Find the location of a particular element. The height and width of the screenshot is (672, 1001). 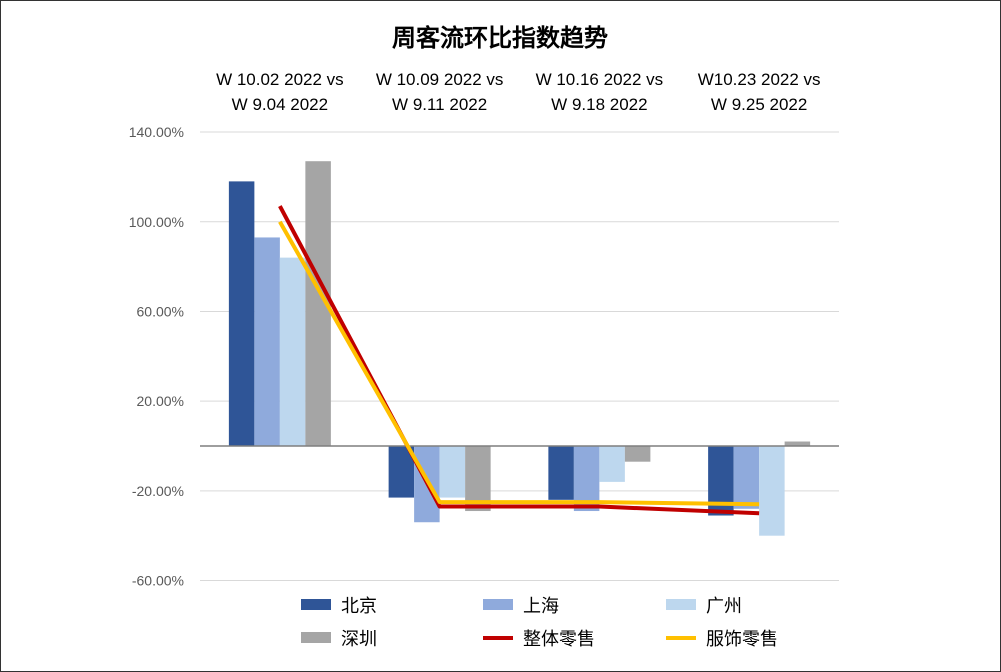

legend-label: 广州 is located at coordinates (724, 606).